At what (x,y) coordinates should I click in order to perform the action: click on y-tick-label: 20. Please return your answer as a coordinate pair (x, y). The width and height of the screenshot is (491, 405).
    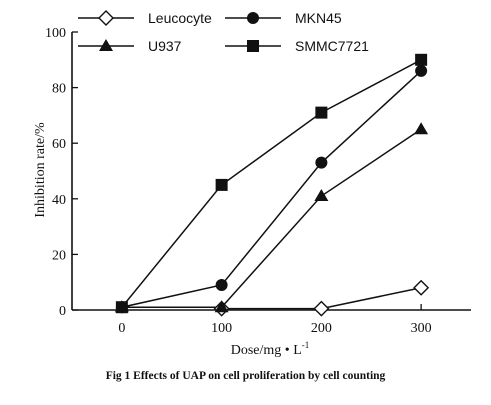
    Looking at the image, I should click on (59, 255).